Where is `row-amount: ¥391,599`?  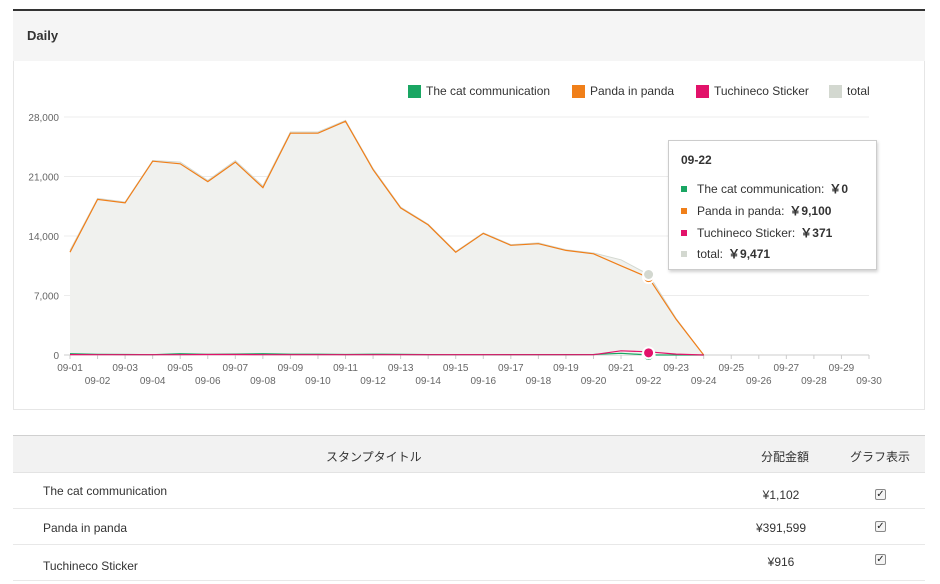
row-amount: ¥391,599 is located at coordinates (781, 528).